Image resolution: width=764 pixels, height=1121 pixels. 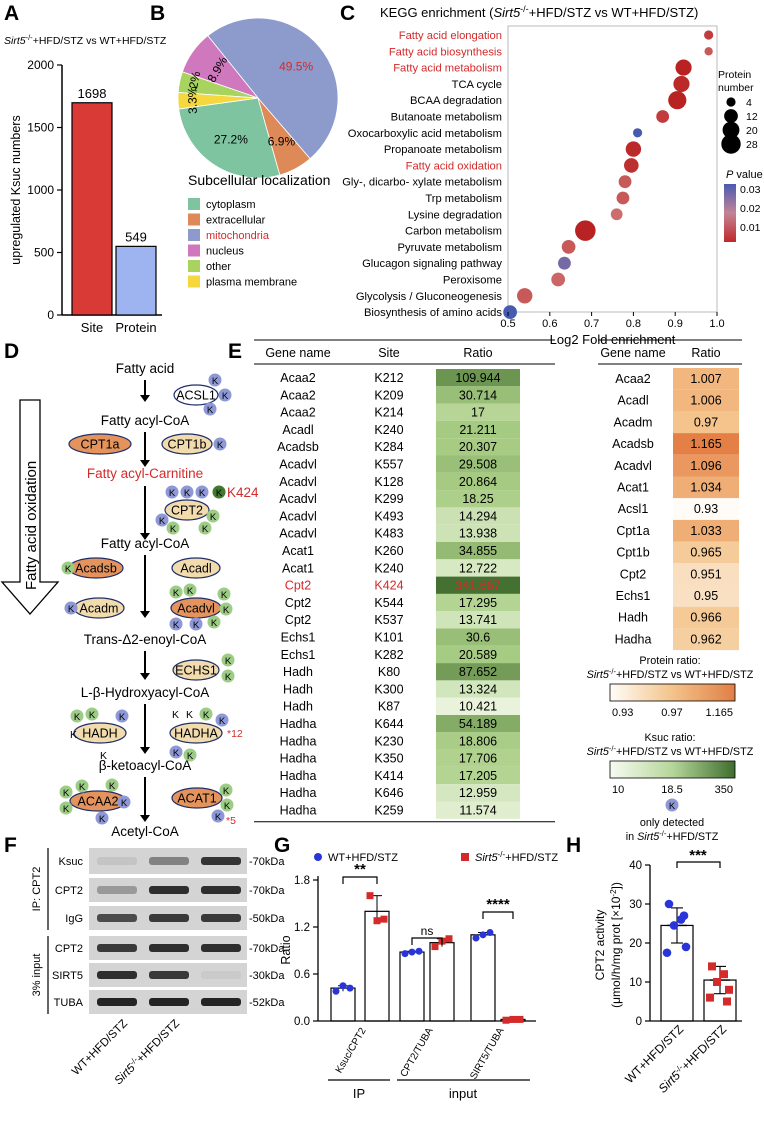 What do you see at coordinates (31, 525) in the screenshot?
I see `fatty-acid-oxidation-label: Fatty acid oxidation` at bounding box center [31, 525].